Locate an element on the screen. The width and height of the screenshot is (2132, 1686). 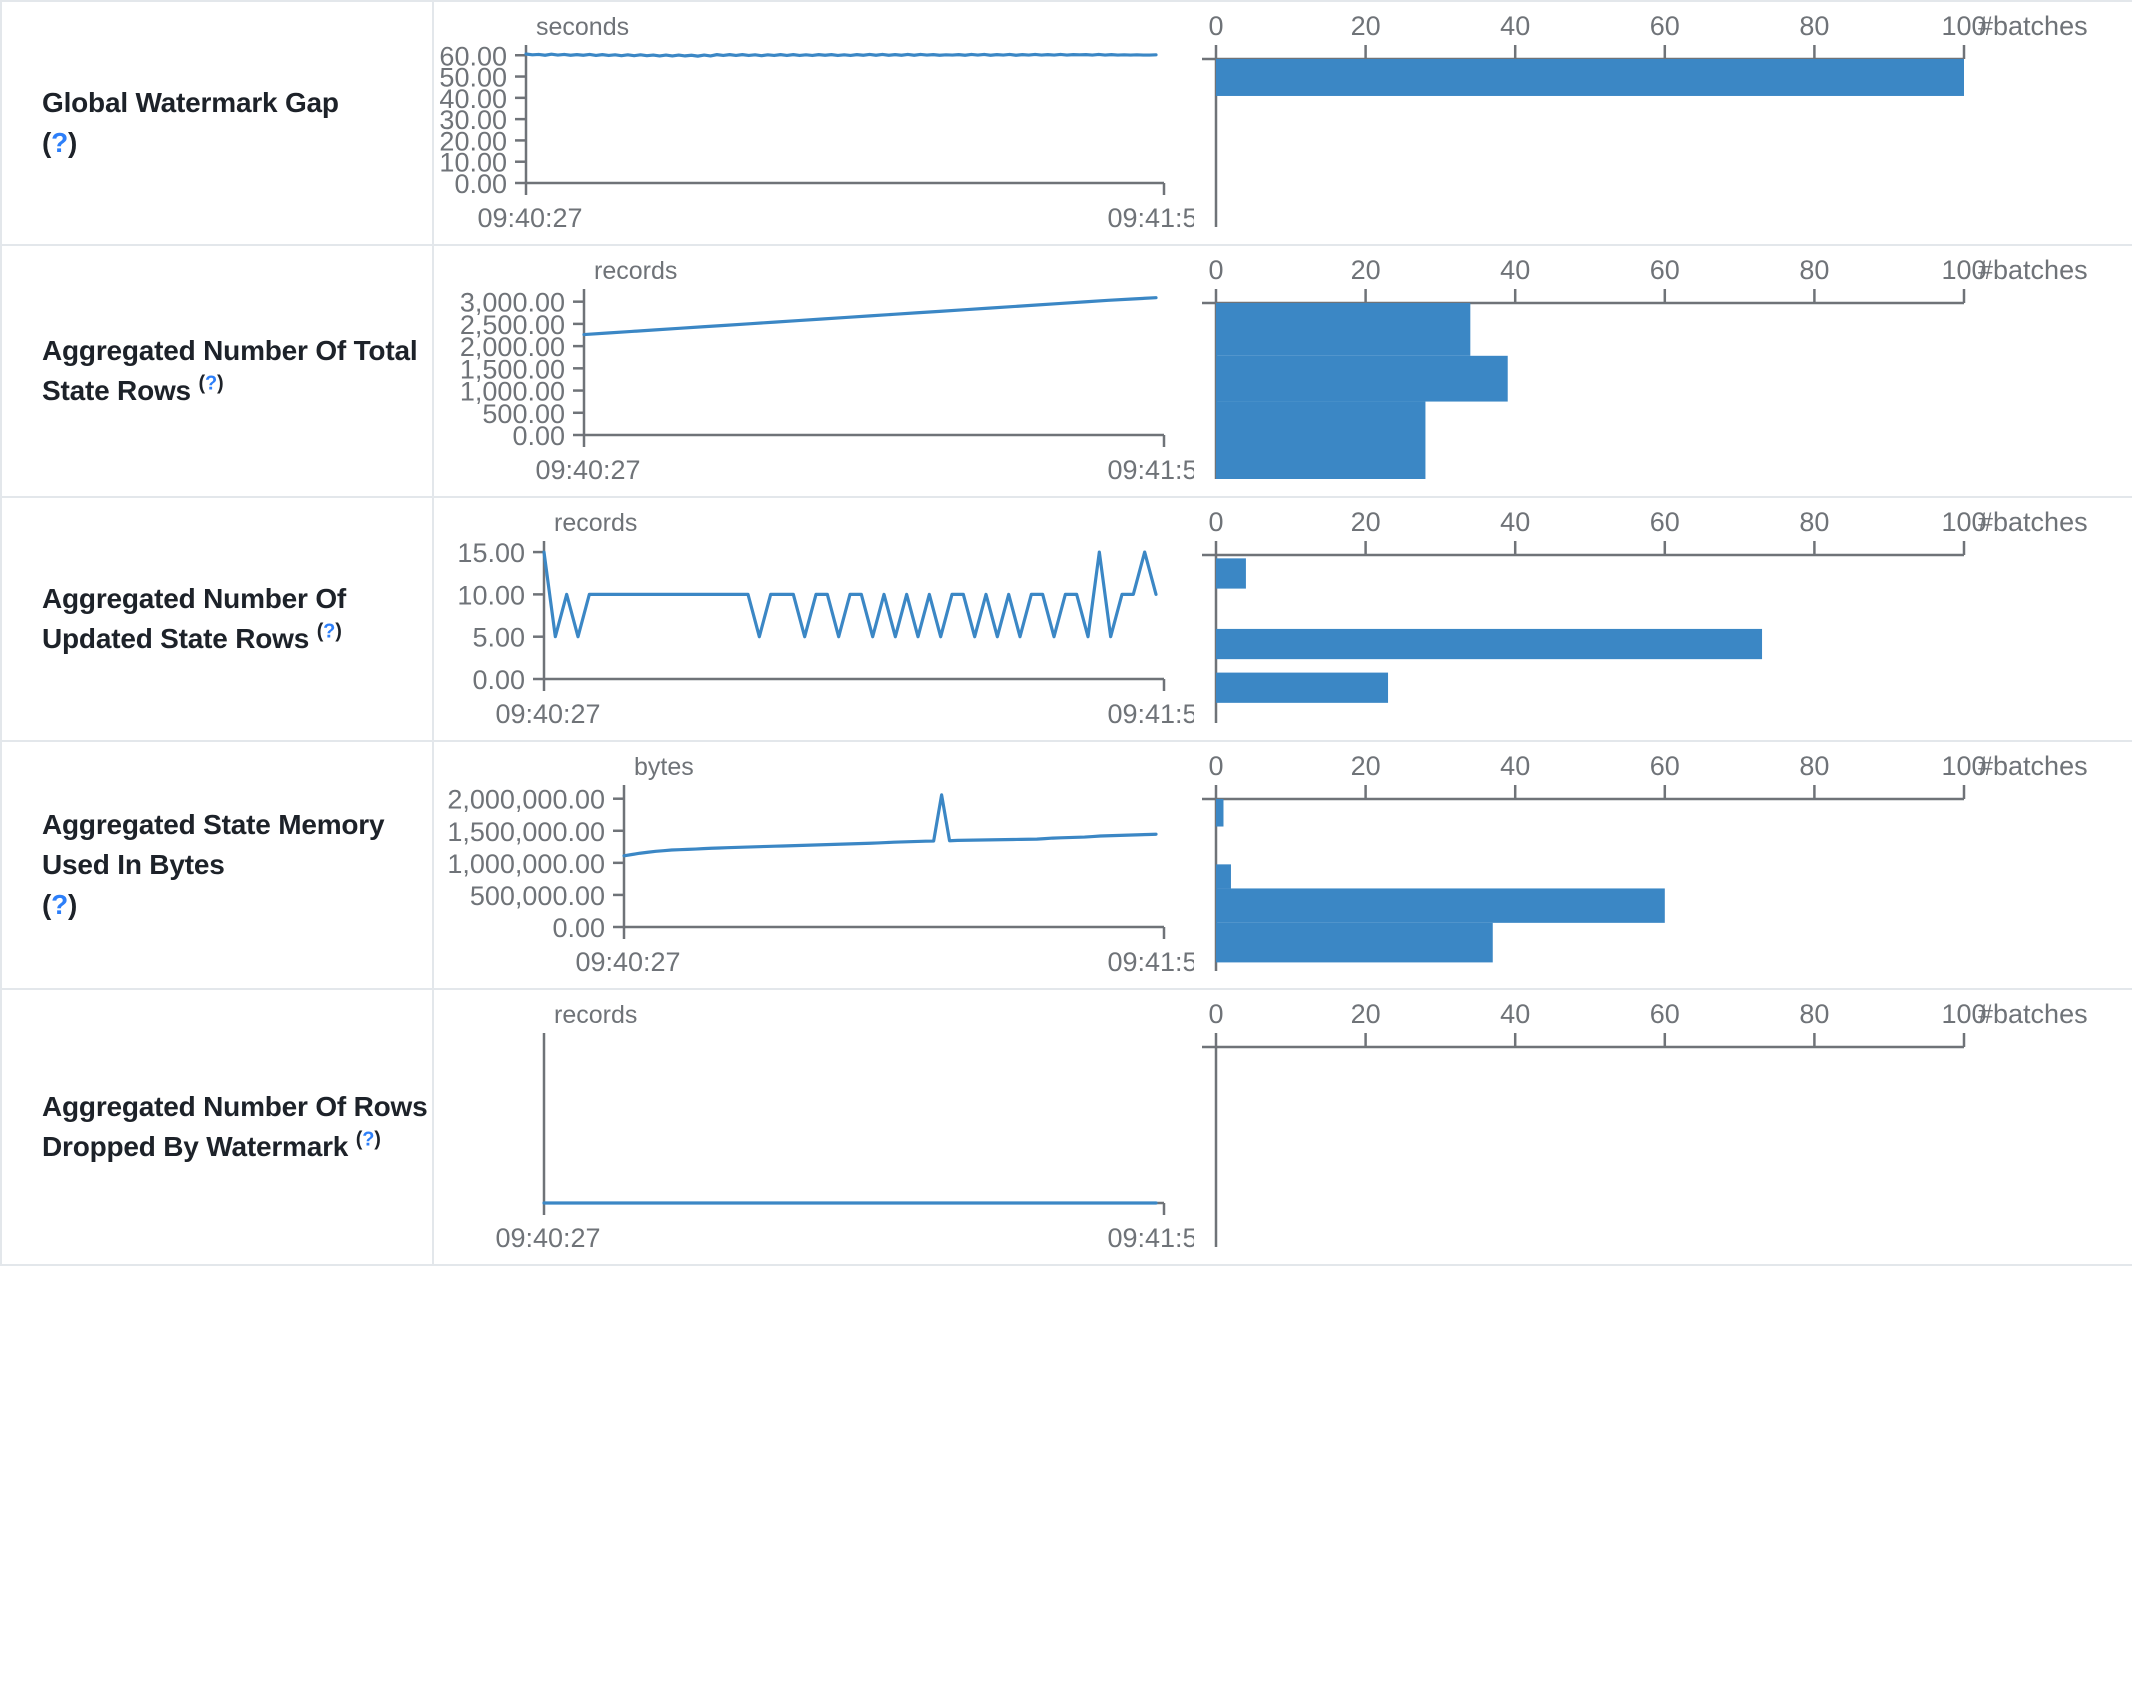
histogram-chart-aggregated-number-of-rows-dropped-by-watermark: 0 20 40 60 80 100#batches is located at coordinates (1645, 1123).